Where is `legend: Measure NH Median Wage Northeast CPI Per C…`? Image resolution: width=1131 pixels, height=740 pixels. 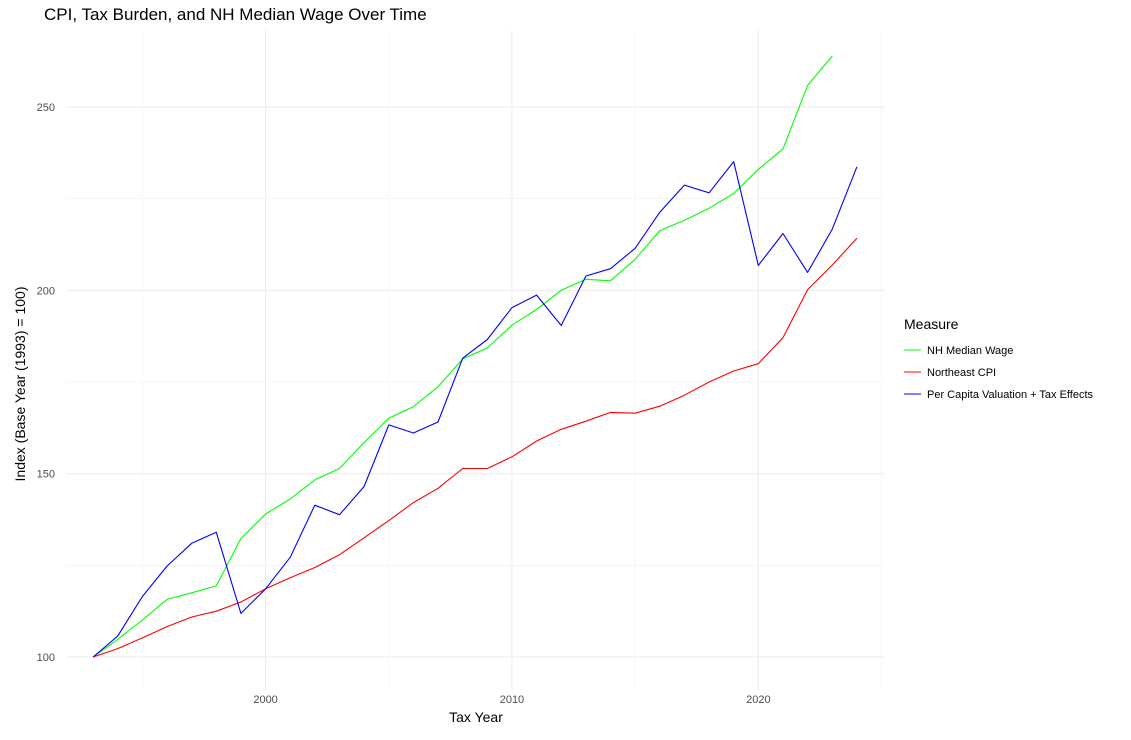 legend: Measure NH Median Wage Northeast CPI Per C… is located at coordinates (999, 358).